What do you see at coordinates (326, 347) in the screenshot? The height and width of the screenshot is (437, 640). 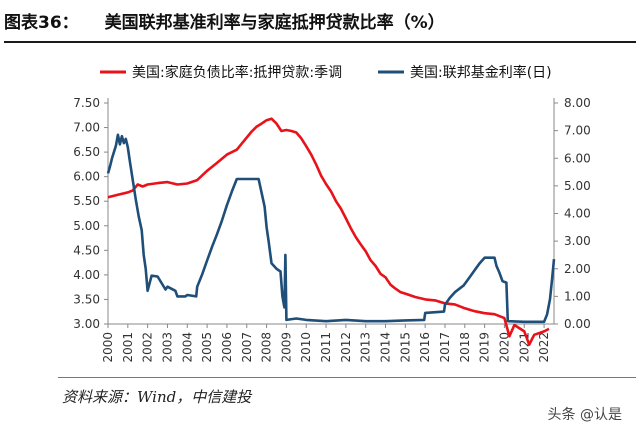 I see `x-tick-label: 2011` at bounding box center [326, 347].